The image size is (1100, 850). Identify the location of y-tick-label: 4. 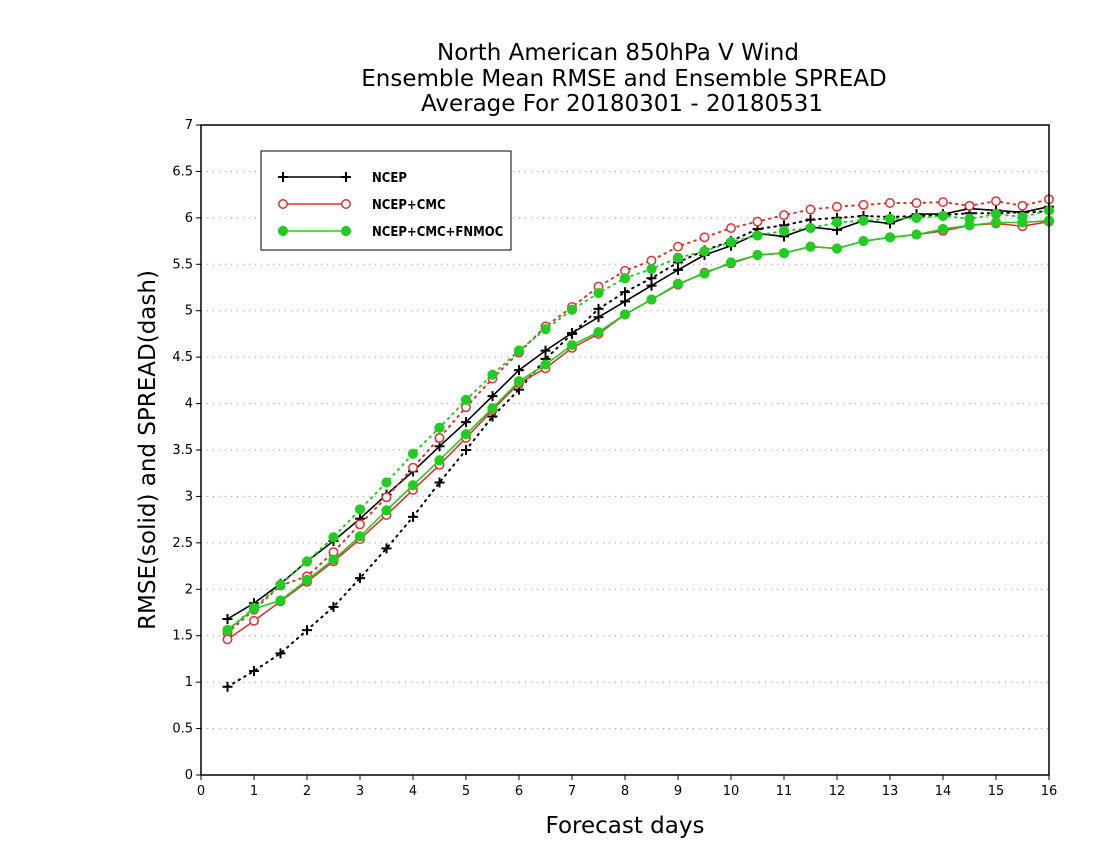
(189, 404).